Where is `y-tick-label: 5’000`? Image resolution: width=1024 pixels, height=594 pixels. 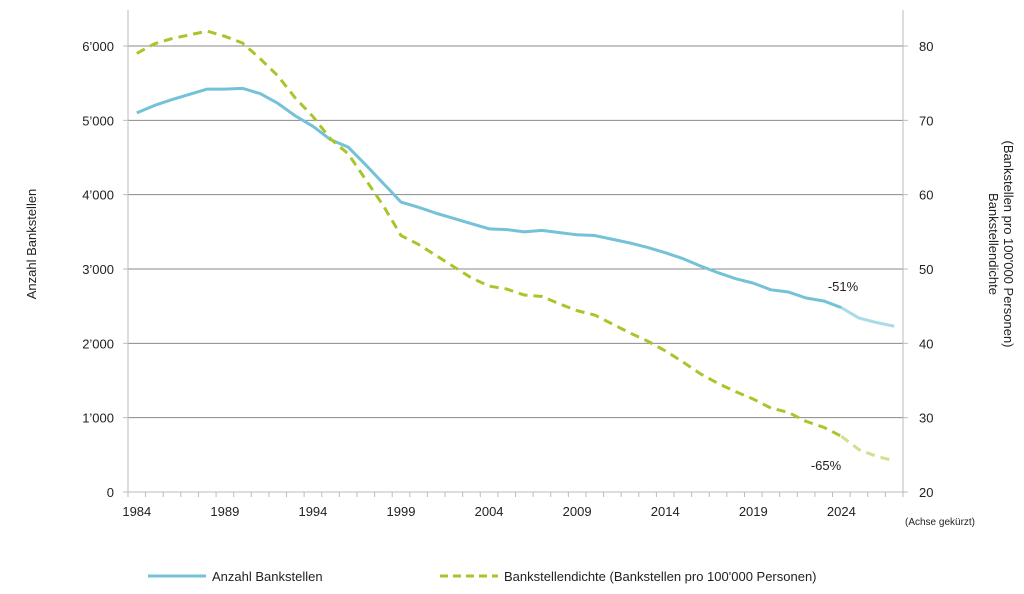 y-tick-label: 5’000 is located at coordinates (98, 120).